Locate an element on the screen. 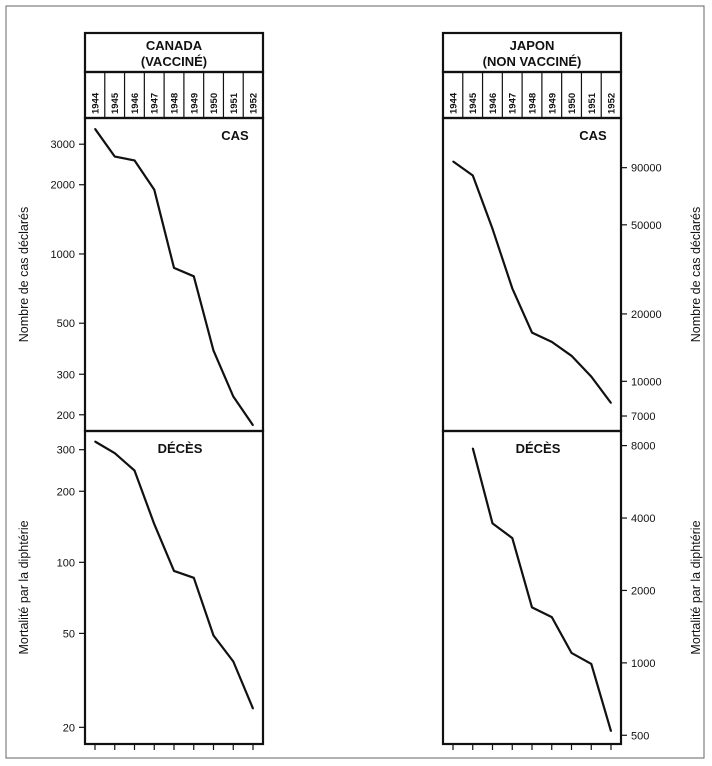 The image size is (712, 766). y-tick-label: 90000 is located at coordinates (646, 169).